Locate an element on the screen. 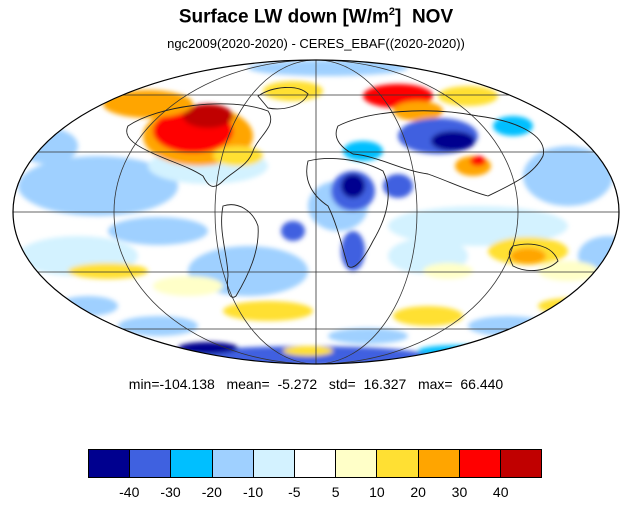 This screenshot has height=505, width=632. colorbar-tick-label: -20 is located at coordinates (211, 492).